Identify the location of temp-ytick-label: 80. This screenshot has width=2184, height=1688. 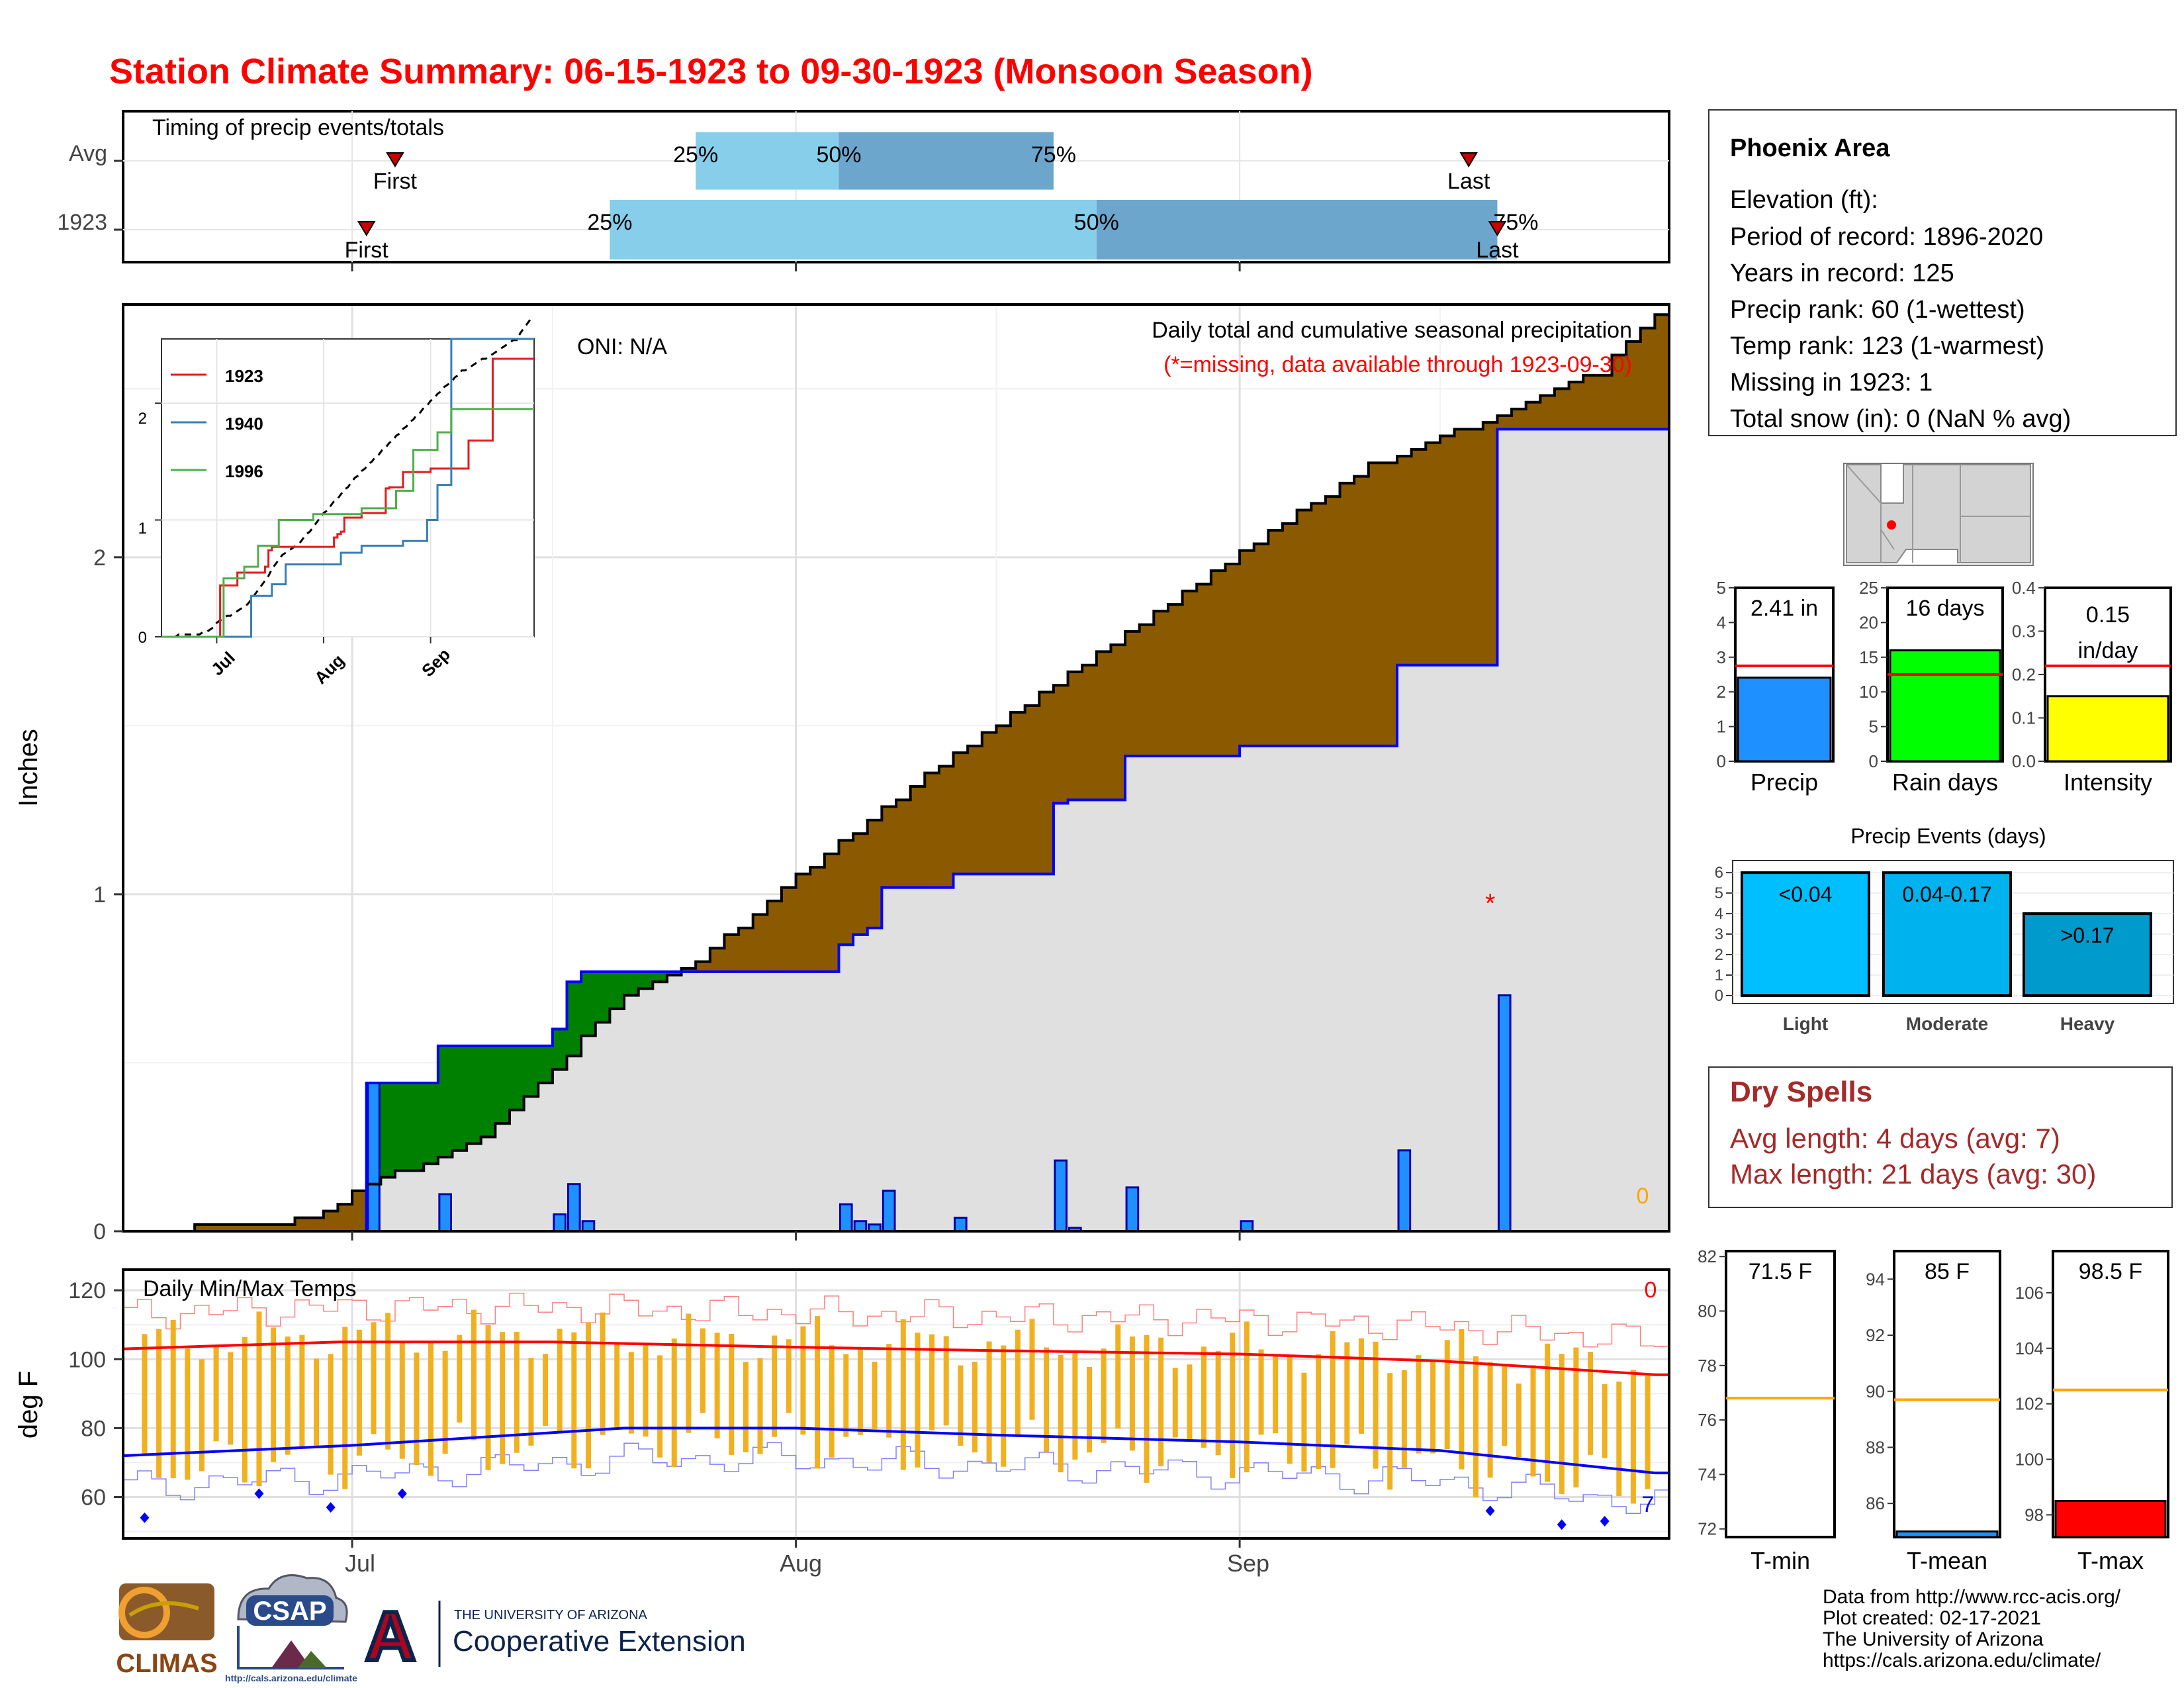
(93, 1428).